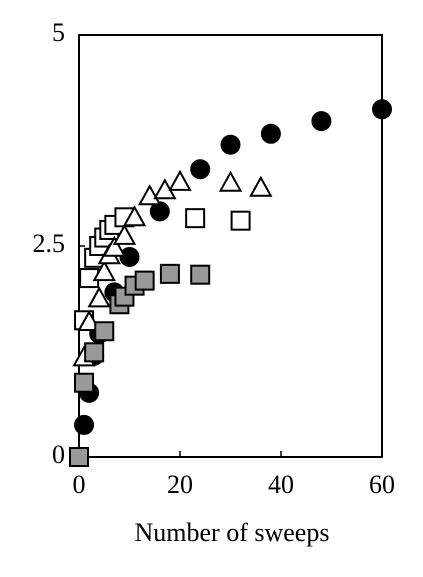 This screenshot has height=577, width=423. Describe the element at coordinates (232, 532) in the screenshot. I see `x-axis-label: Number of sweeps` at that location.